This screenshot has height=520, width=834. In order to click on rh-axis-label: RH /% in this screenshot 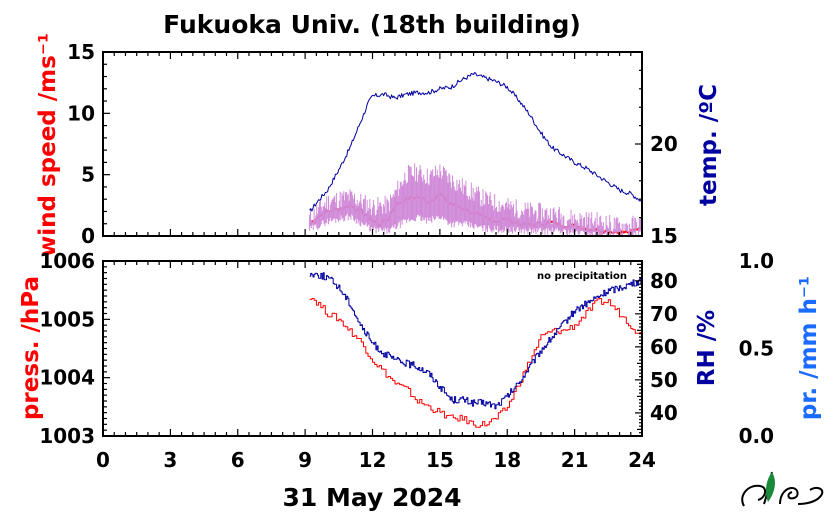, I will do `click(707, 348)`.